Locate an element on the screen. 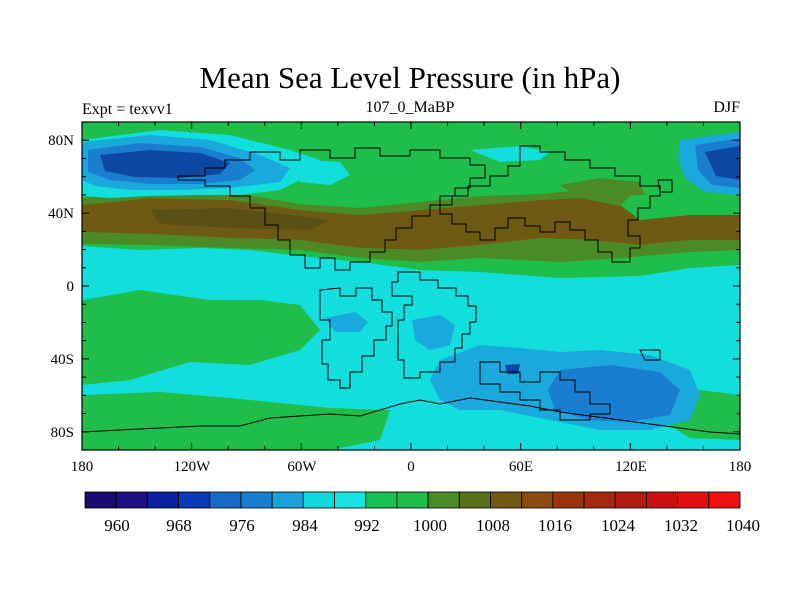  x-tick-label-180e: 180 is located at coordinates (740, 467).